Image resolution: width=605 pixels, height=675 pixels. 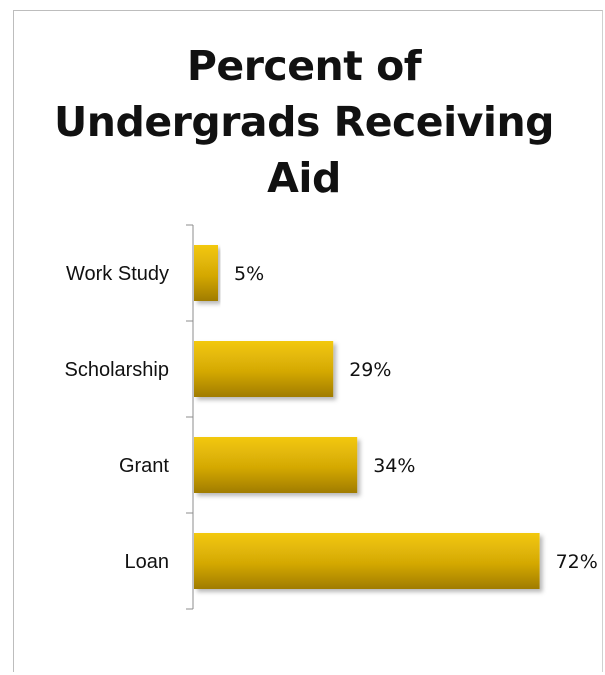 What do you see at coordinates (144, 466) in the screenshot?
I see `category-label: Grant` at bounding box center [144, 466].